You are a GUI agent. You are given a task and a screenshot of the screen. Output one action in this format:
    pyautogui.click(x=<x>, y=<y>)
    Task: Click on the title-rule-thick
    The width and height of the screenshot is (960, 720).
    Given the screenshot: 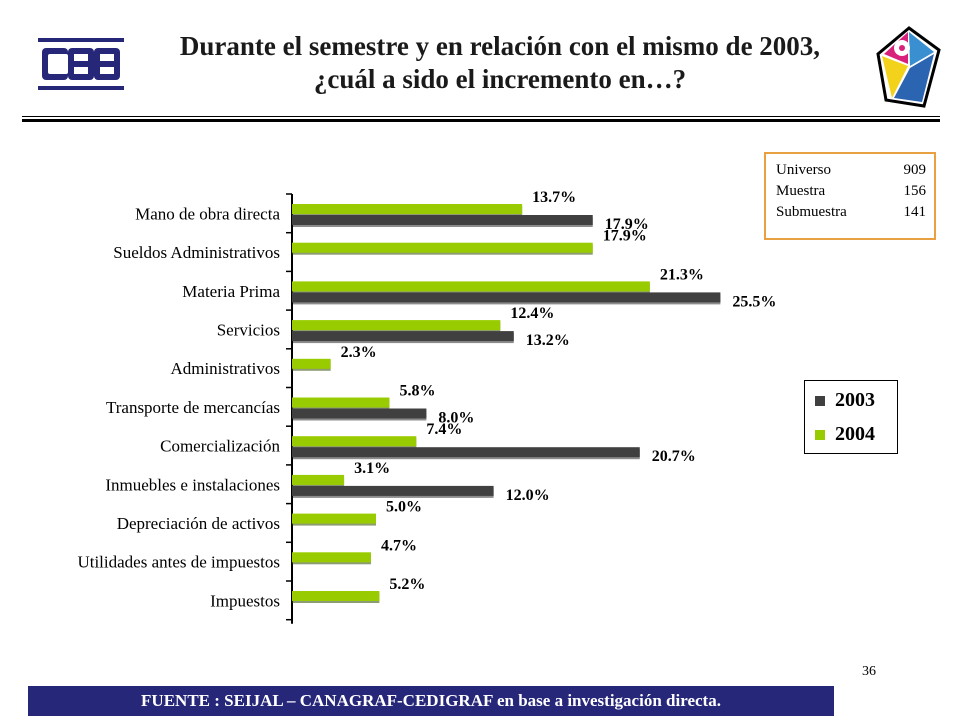 What is the action you would take?
    pyautogui.click(x=481, y=120)
    